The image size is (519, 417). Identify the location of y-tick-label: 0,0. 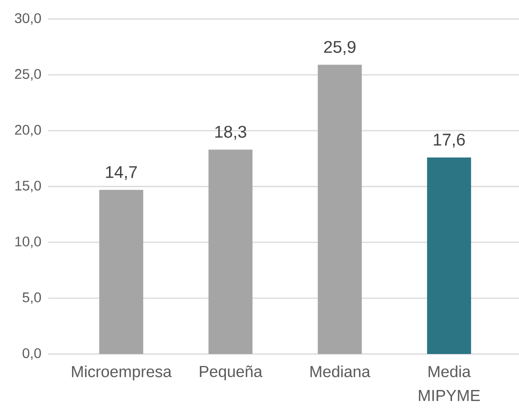
(31, 354).